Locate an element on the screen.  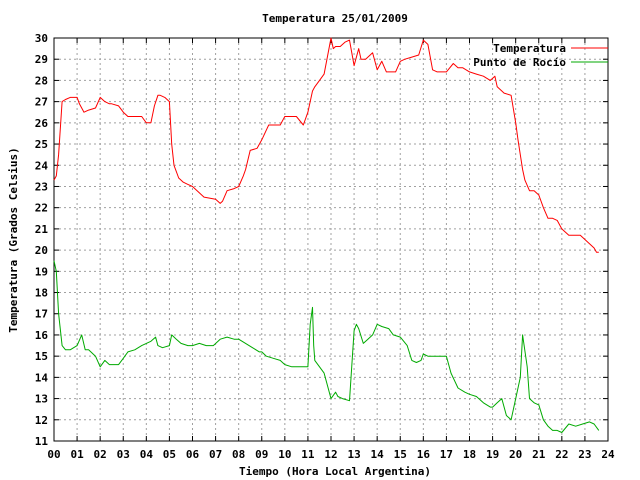
legend: Temperatura Punto de Rocío is located at coordinates (540, 55).